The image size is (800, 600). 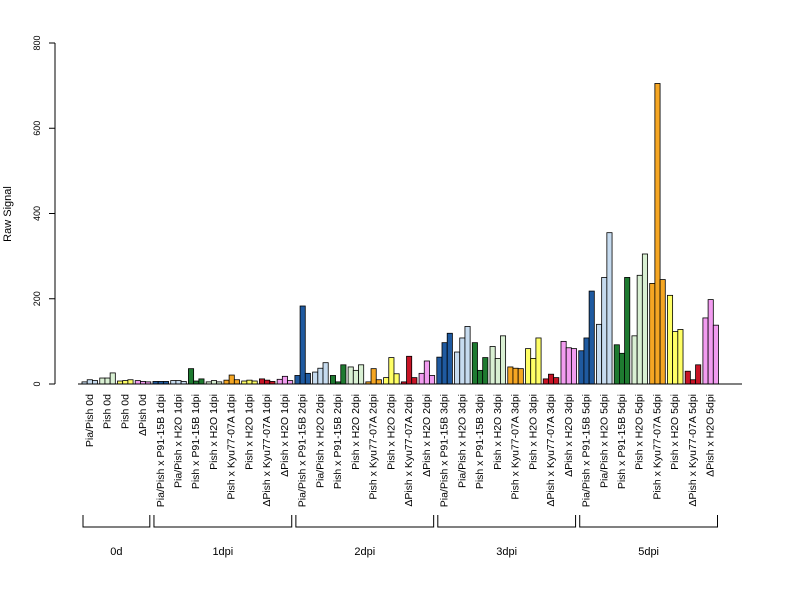 I want to click on group-brackets: 0d 1dpi 2dpi 3dpi 5dpi, so click(x=400, y=536).